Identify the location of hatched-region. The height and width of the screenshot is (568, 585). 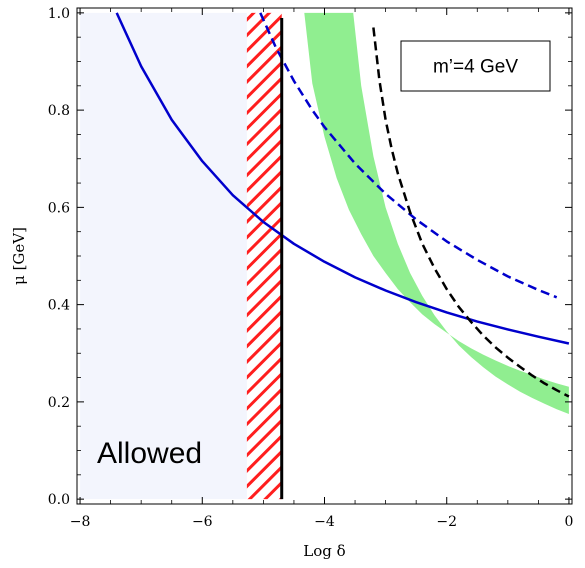
(264, 256).